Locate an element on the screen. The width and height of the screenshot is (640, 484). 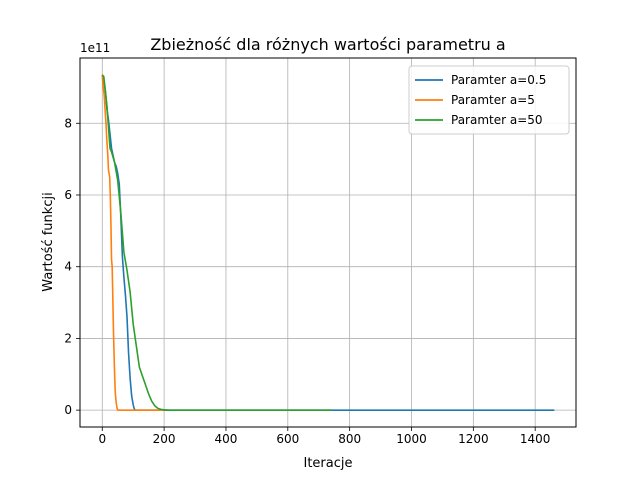
y-tick-label: 6 is located at coordinates (68, 195).